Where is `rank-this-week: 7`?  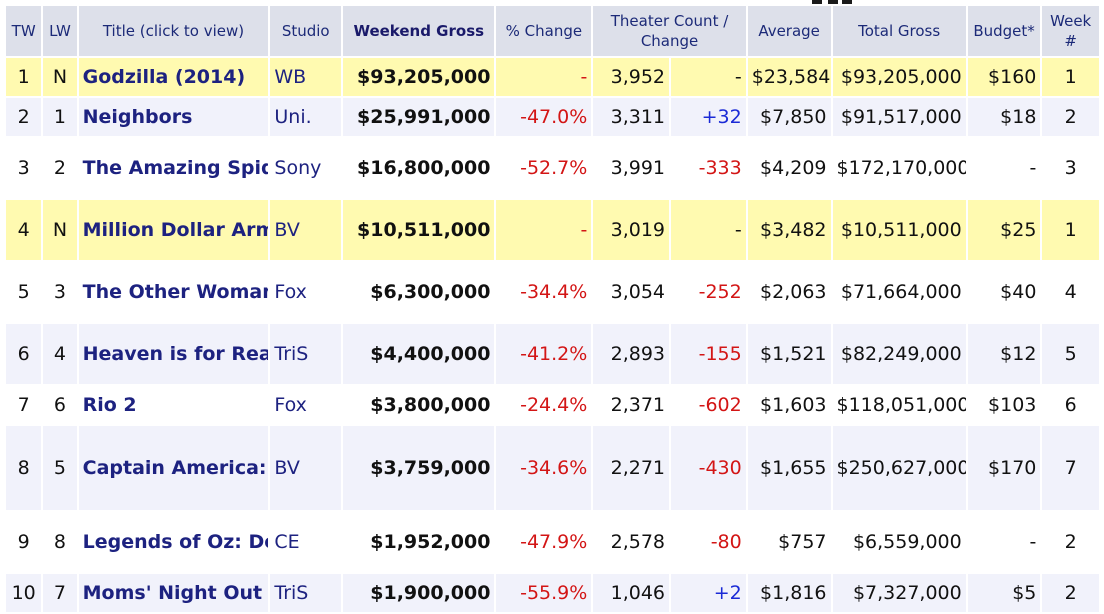
rank-this-week: 7 is located at coordinates (24, 405).